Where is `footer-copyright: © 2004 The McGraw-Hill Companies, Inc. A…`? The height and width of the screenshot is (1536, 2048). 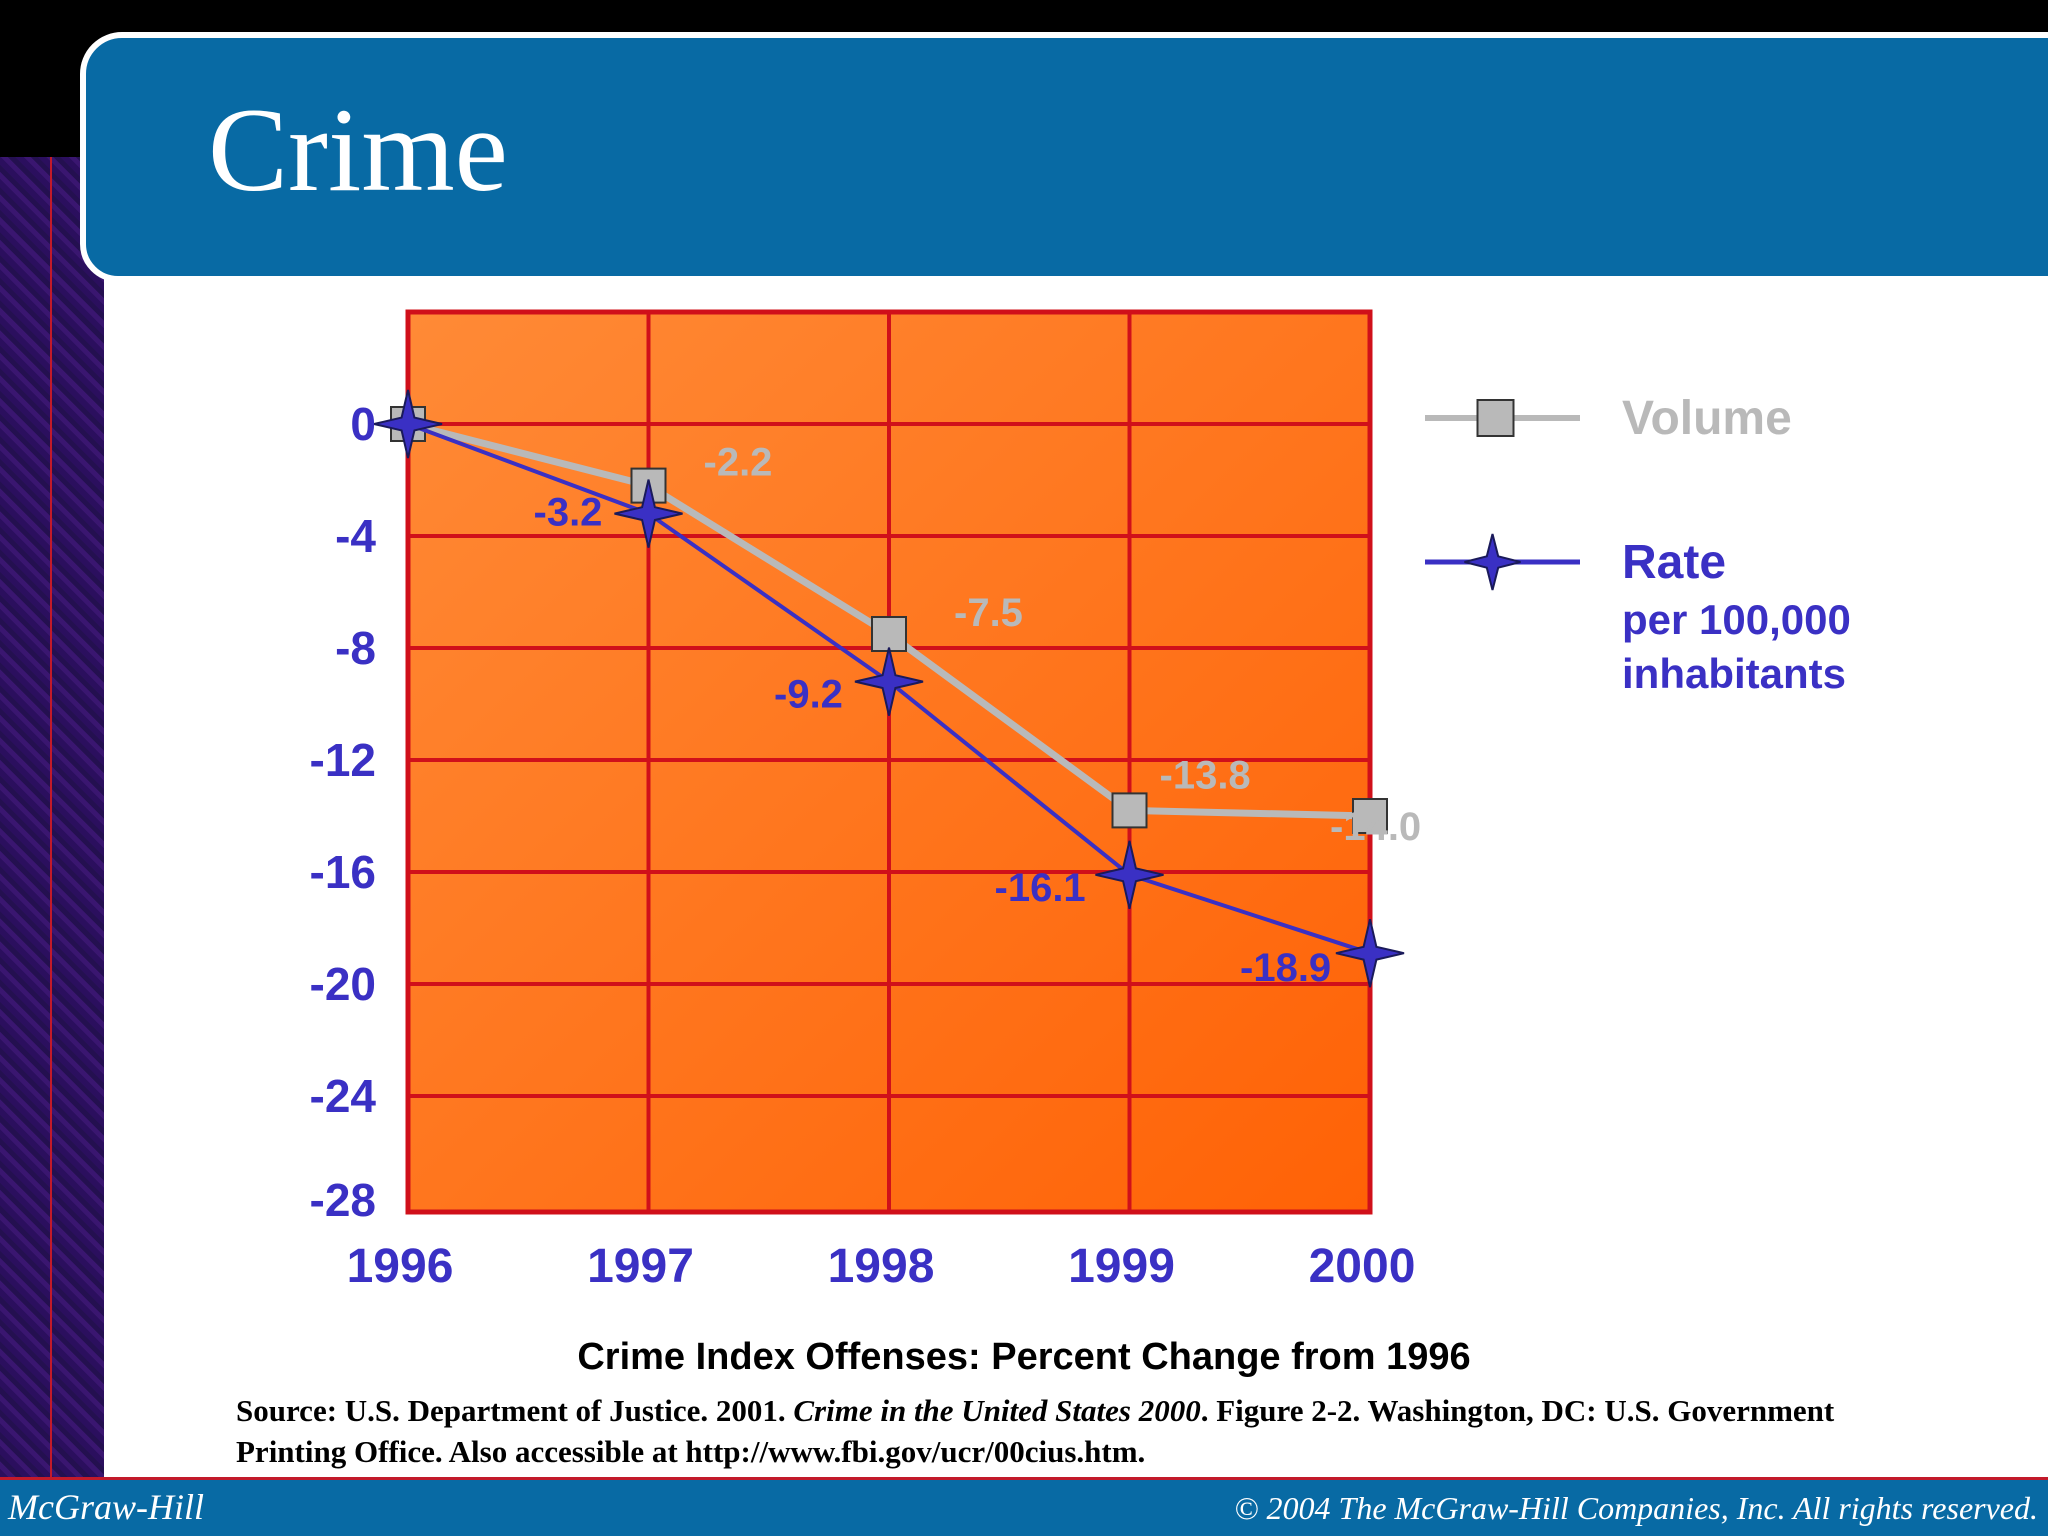 footer-copyright: © 2004 The McGraw-Hill Companies, Inc. A… is located at coordinates (1636, 1508).